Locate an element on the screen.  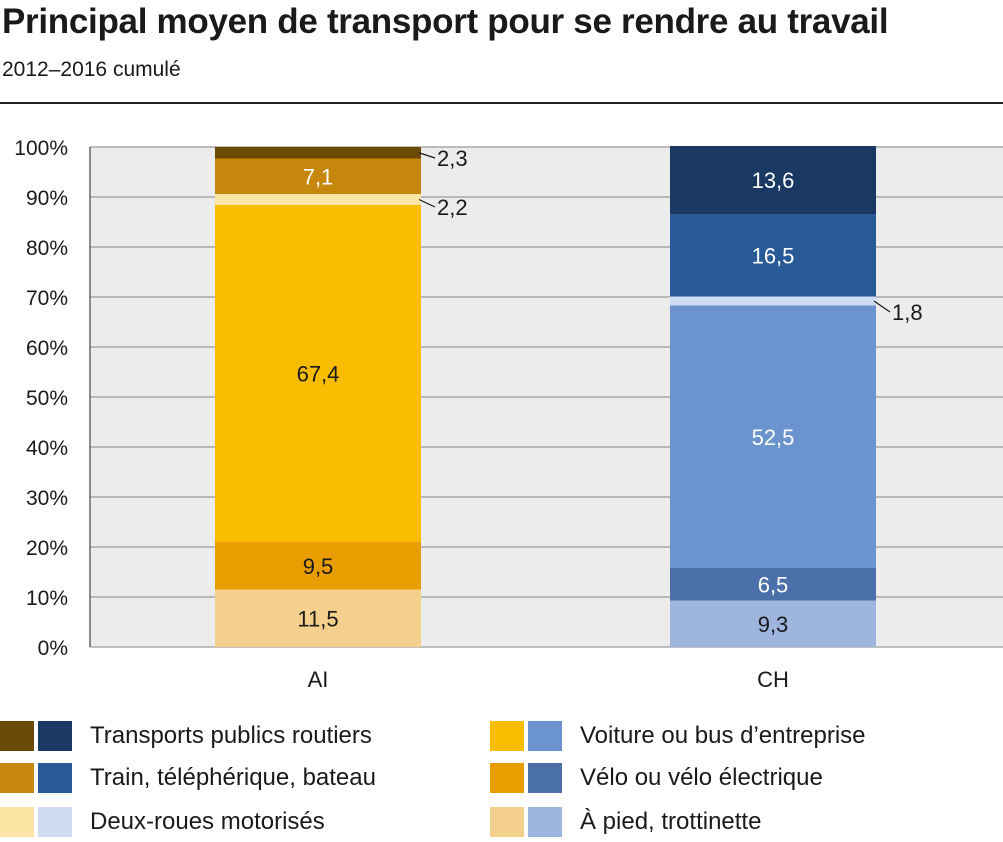
data-label: 13,6 is located at coordinates (773, 180).